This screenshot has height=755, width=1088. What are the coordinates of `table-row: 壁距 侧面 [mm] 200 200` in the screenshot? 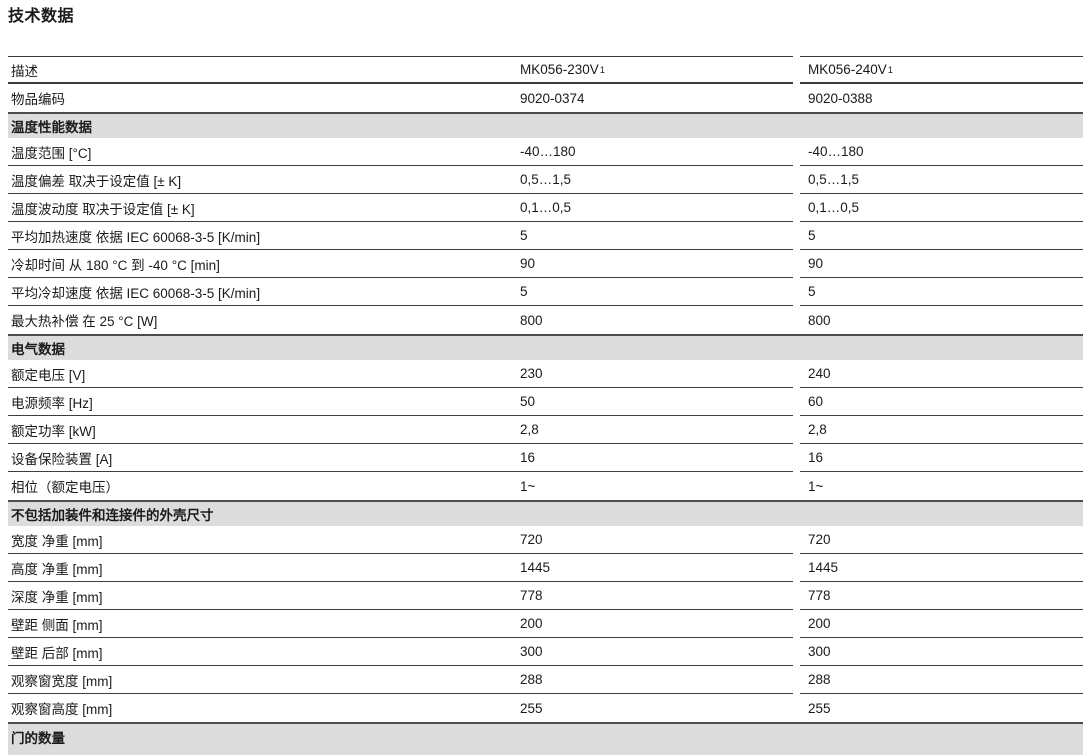 It's located at (545, 624).